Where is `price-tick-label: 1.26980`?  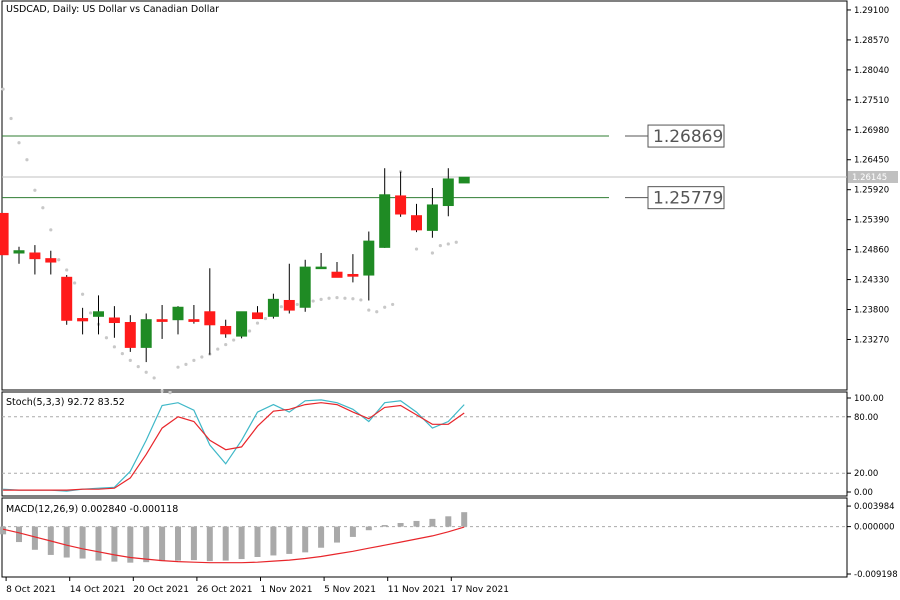
price-tick-label: 1.26980 is located at coordinates (871, 131).